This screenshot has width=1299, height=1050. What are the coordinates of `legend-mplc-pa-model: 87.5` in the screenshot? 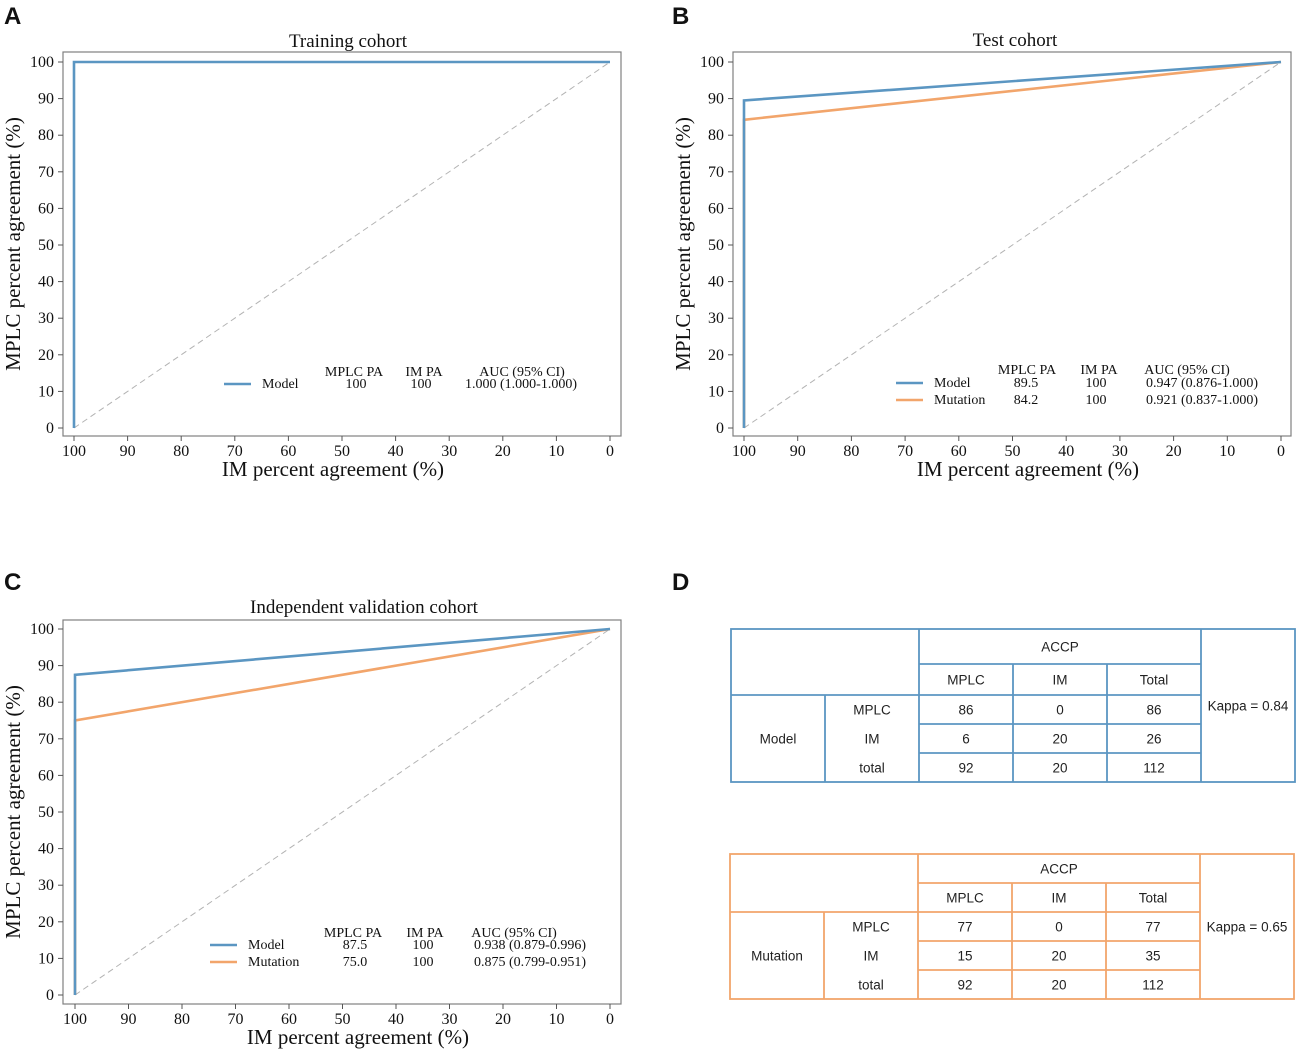 It's located at (355, 945).